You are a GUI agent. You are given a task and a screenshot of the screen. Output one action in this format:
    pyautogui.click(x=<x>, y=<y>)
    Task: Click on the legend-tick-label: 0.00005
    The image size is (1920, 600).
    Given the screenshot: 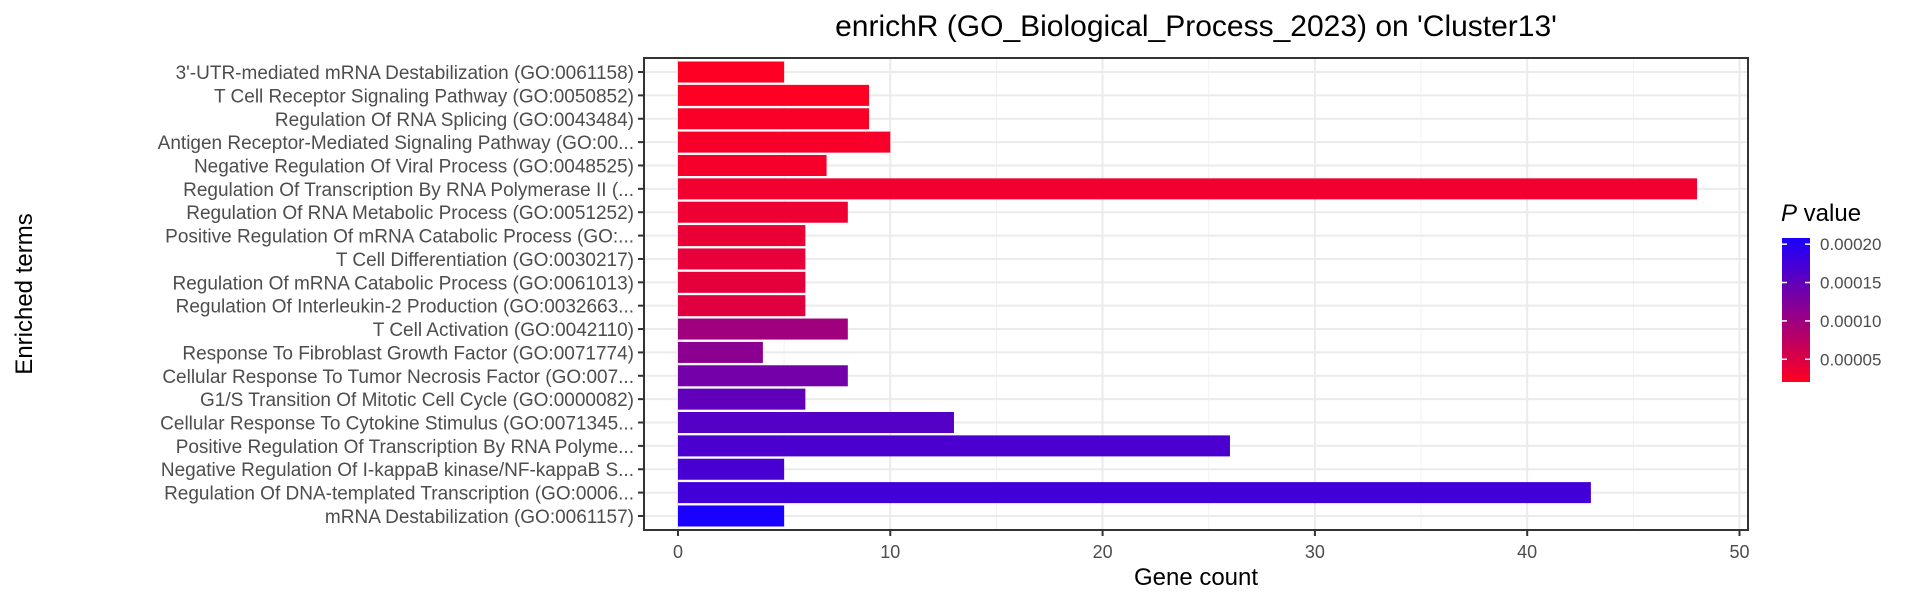 What is the action you would take?
    pyautogui.click(x=1850, y=359)
    